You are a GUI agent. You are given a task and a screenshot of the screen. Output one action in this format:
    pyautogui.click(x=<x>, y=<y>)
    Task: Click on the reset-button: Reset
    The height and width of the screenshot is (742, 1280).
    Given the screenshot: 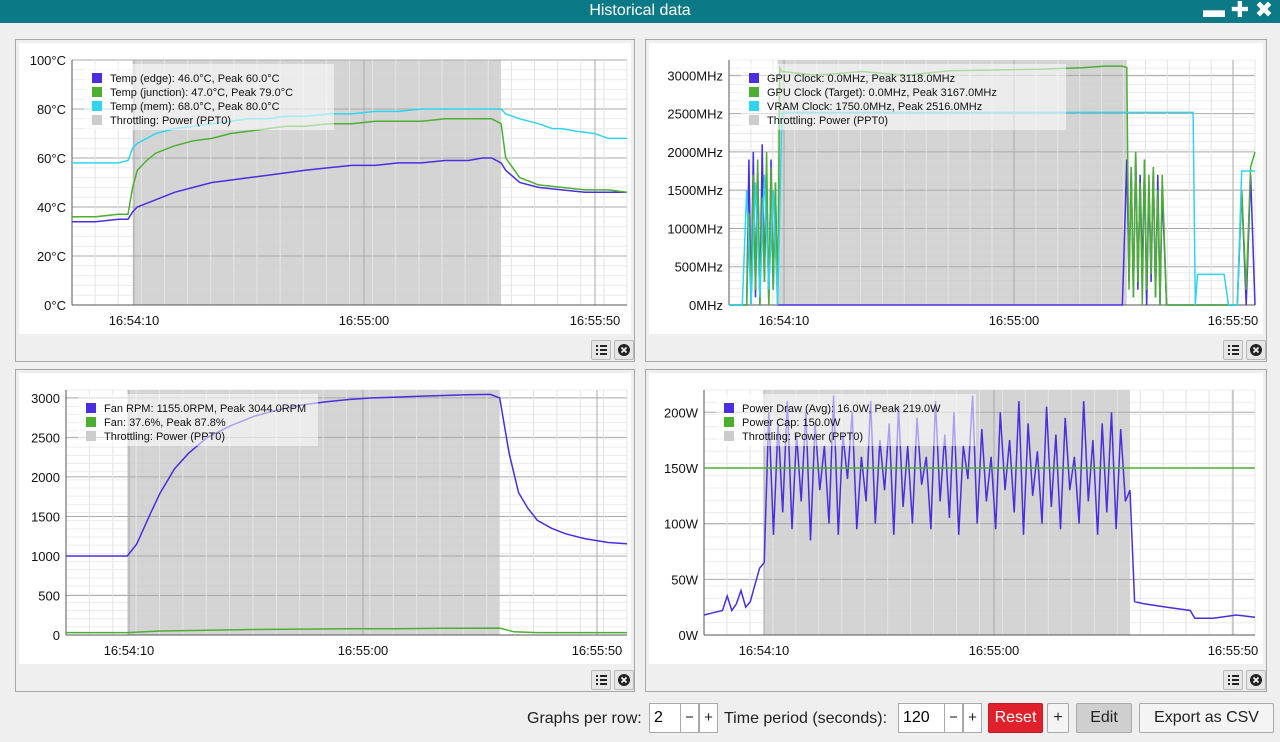 What is the action you would take?
    pyautogui.click(x=1015, y=718)
    